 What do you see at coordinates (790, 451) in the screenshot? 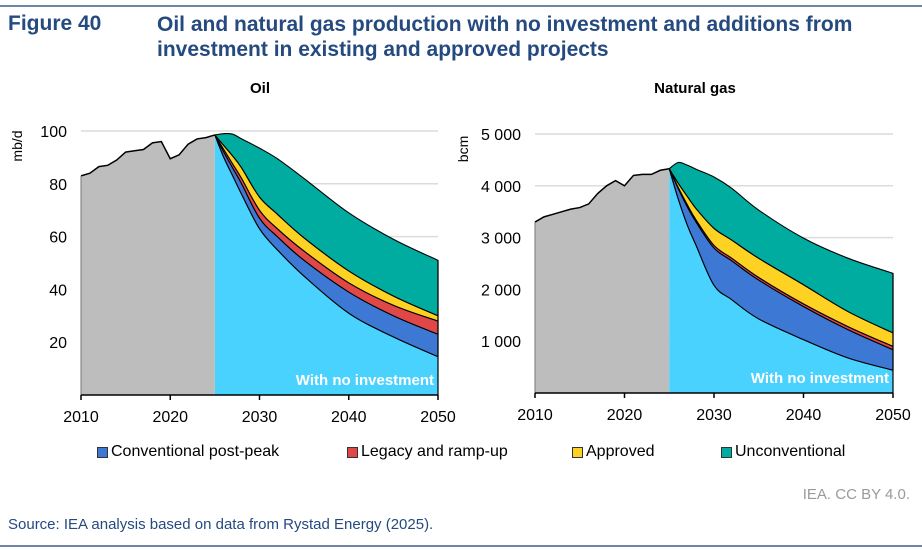
I see `legend-label: Unconventional` at bounding box center [790, 451].